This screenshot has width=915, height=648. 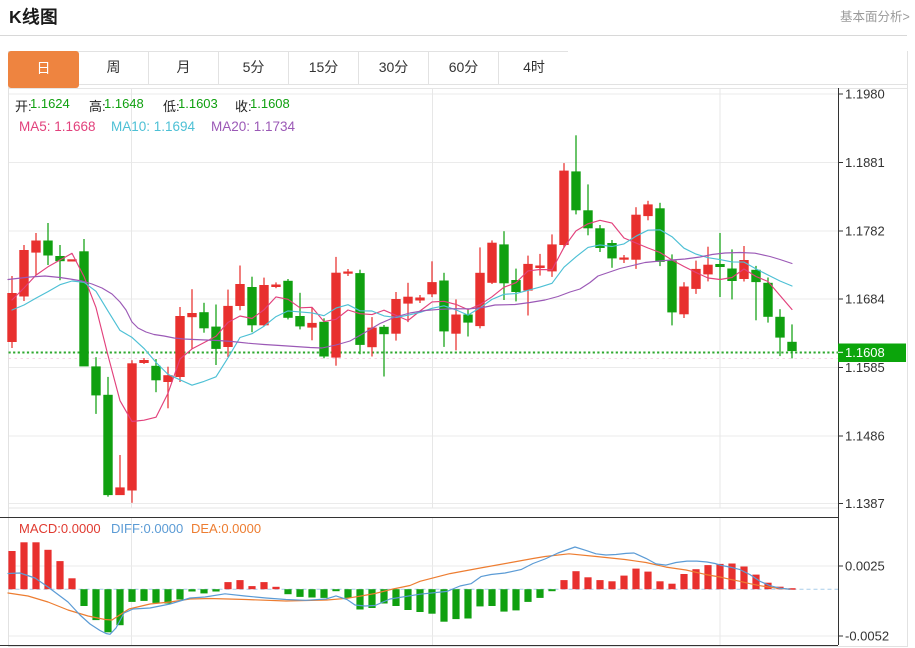 I want to click on svg-text: 1.1608, so click(x=865, y=352).